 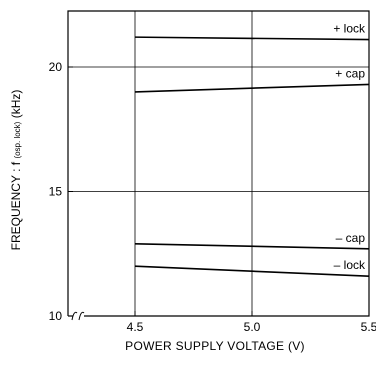 What do you see at coordinates (17, 140) in the screenshot?
I see `y-axis-title-subscript: (osp. lock)` at bounding box center [17, 140].